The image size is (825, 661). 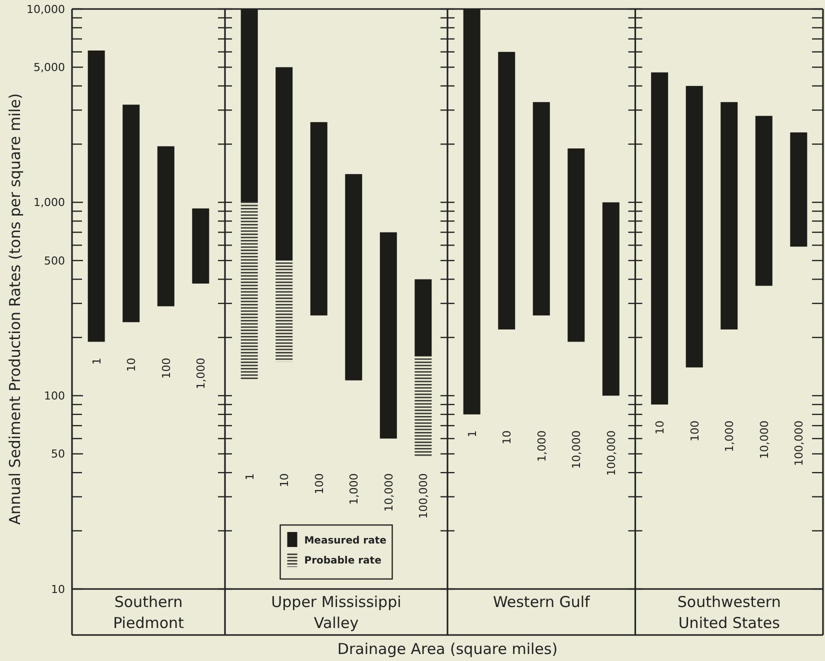 What do you see at coordinates (58, 589) in the screenshot?
I see `y-tick-label: 10` at bounding box center [58, 589].